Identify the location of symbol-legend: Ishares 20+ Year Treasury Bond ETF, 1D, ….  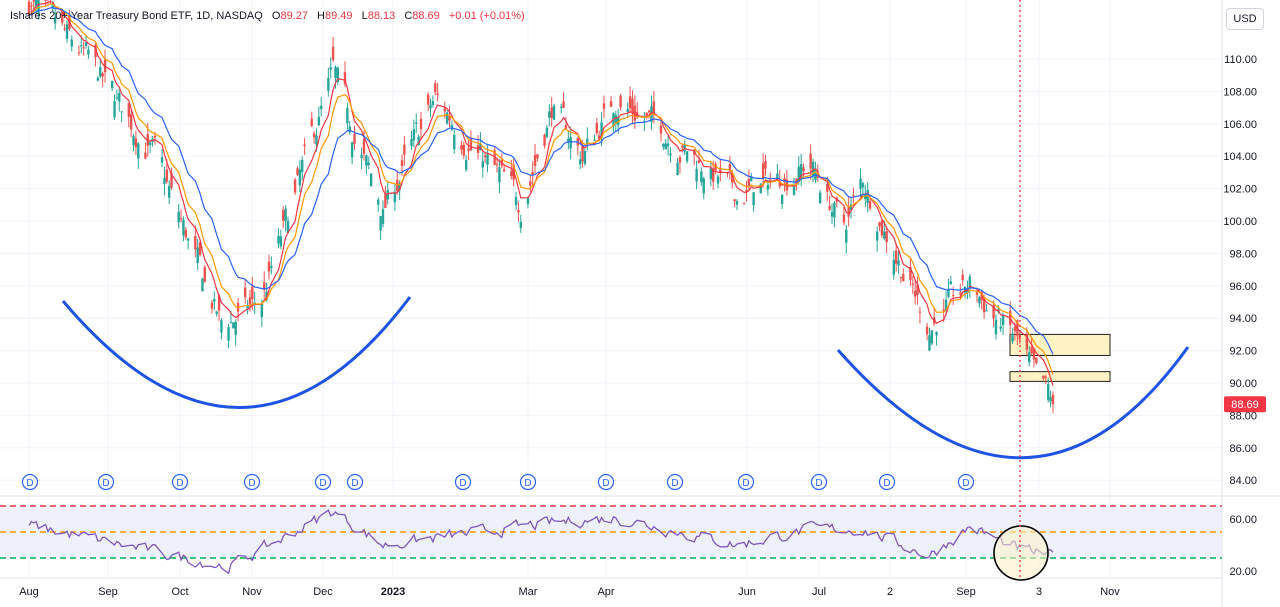
(267, 16).